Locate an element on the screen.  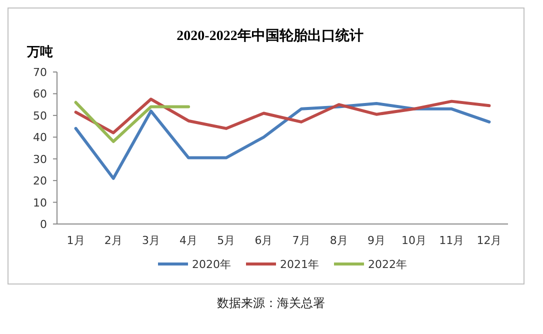
y-tick-label: 70 is located at coordinates (40, 72).